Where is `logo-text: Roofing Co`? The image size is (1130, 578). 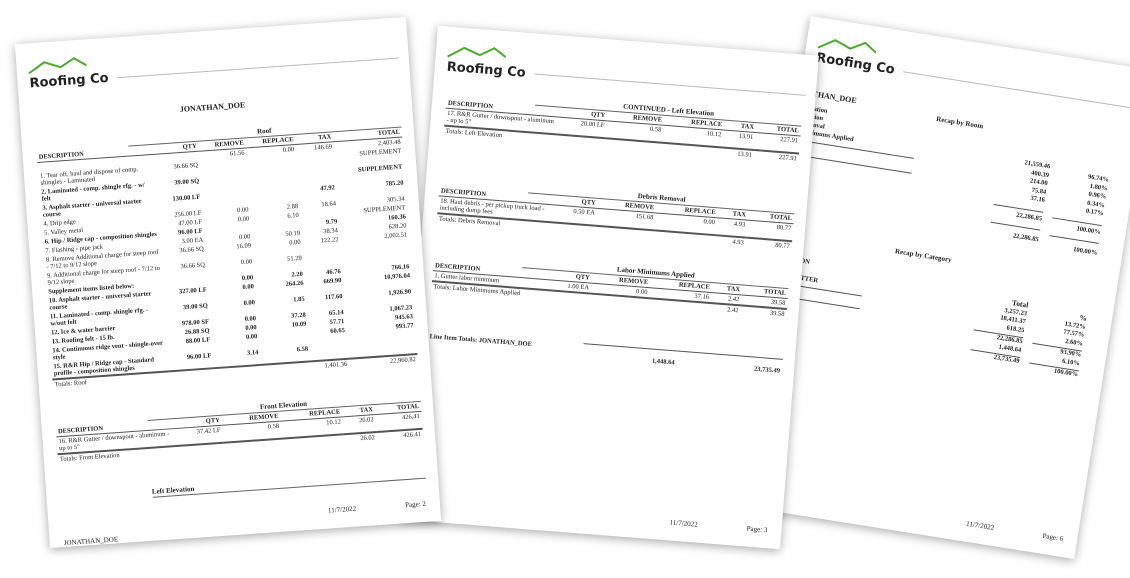
logo-text: Roofing Co is located at coordinates (486, 70).